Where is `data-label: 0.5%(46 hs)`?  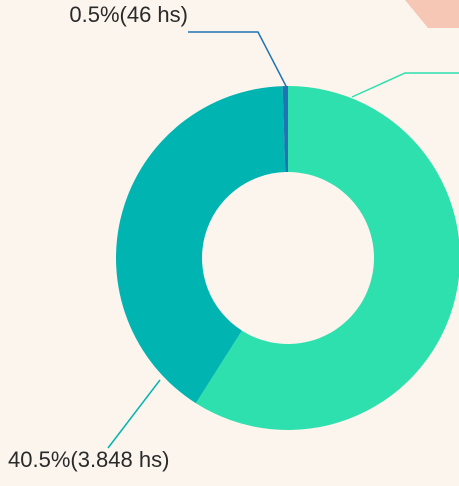 data-label: 0.5%(46 hs) is located at coordinates (128, 14).